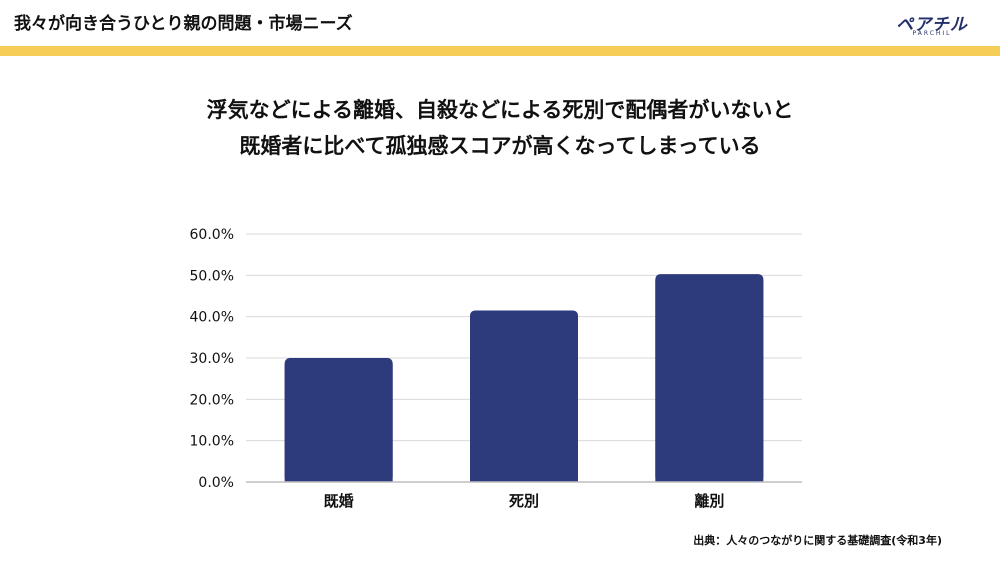 The height and width of the screenshot is (562, 1000). I want to click on parchil-logo: ペアチル PARCHIL, so click(932, 23).